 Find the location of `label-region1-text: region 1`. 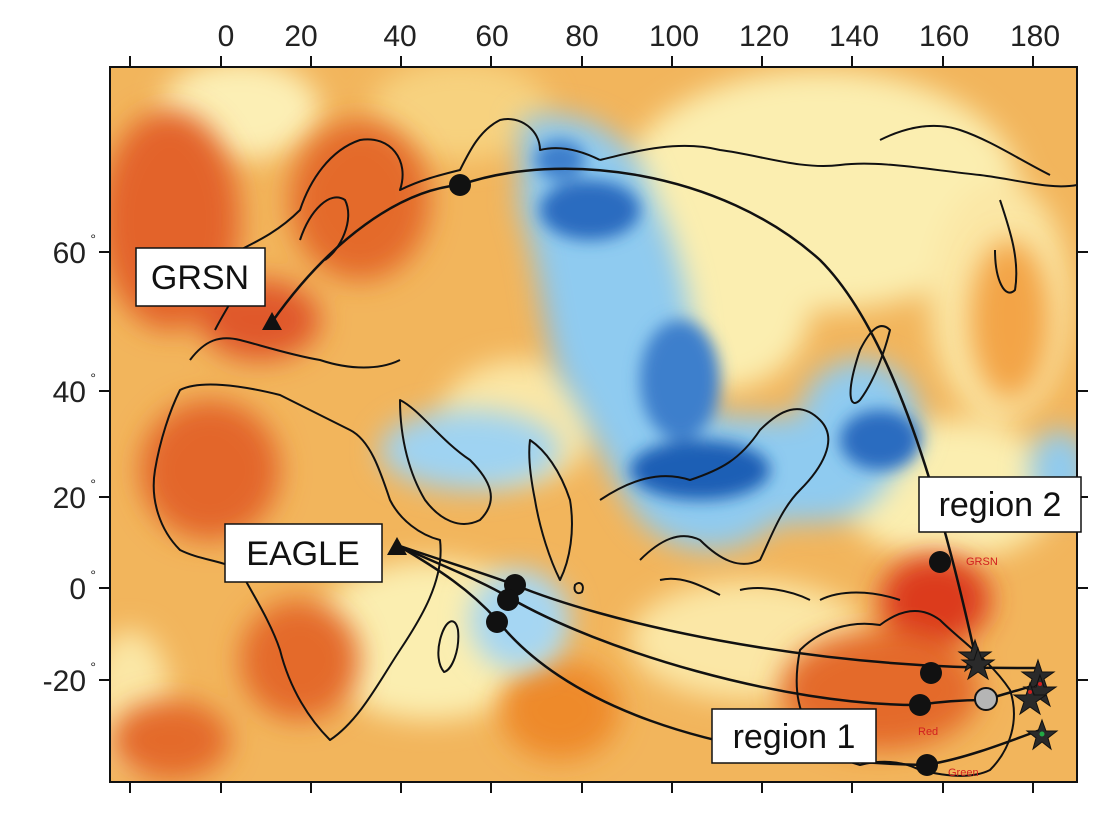

label-region1-text: region 1 is located at coordinates (794, 737).